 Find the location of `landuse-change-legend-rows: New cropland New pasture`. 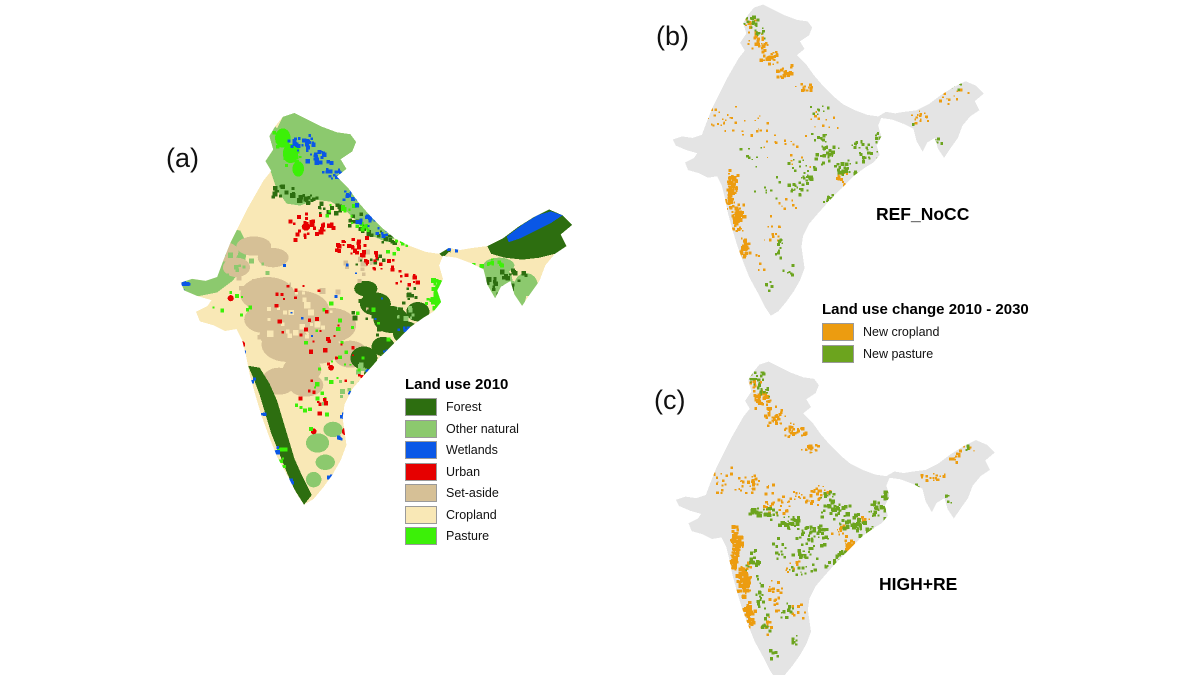

landuse-change-legend-rows: New cropland New pasture is located at coordinates (925, 343).